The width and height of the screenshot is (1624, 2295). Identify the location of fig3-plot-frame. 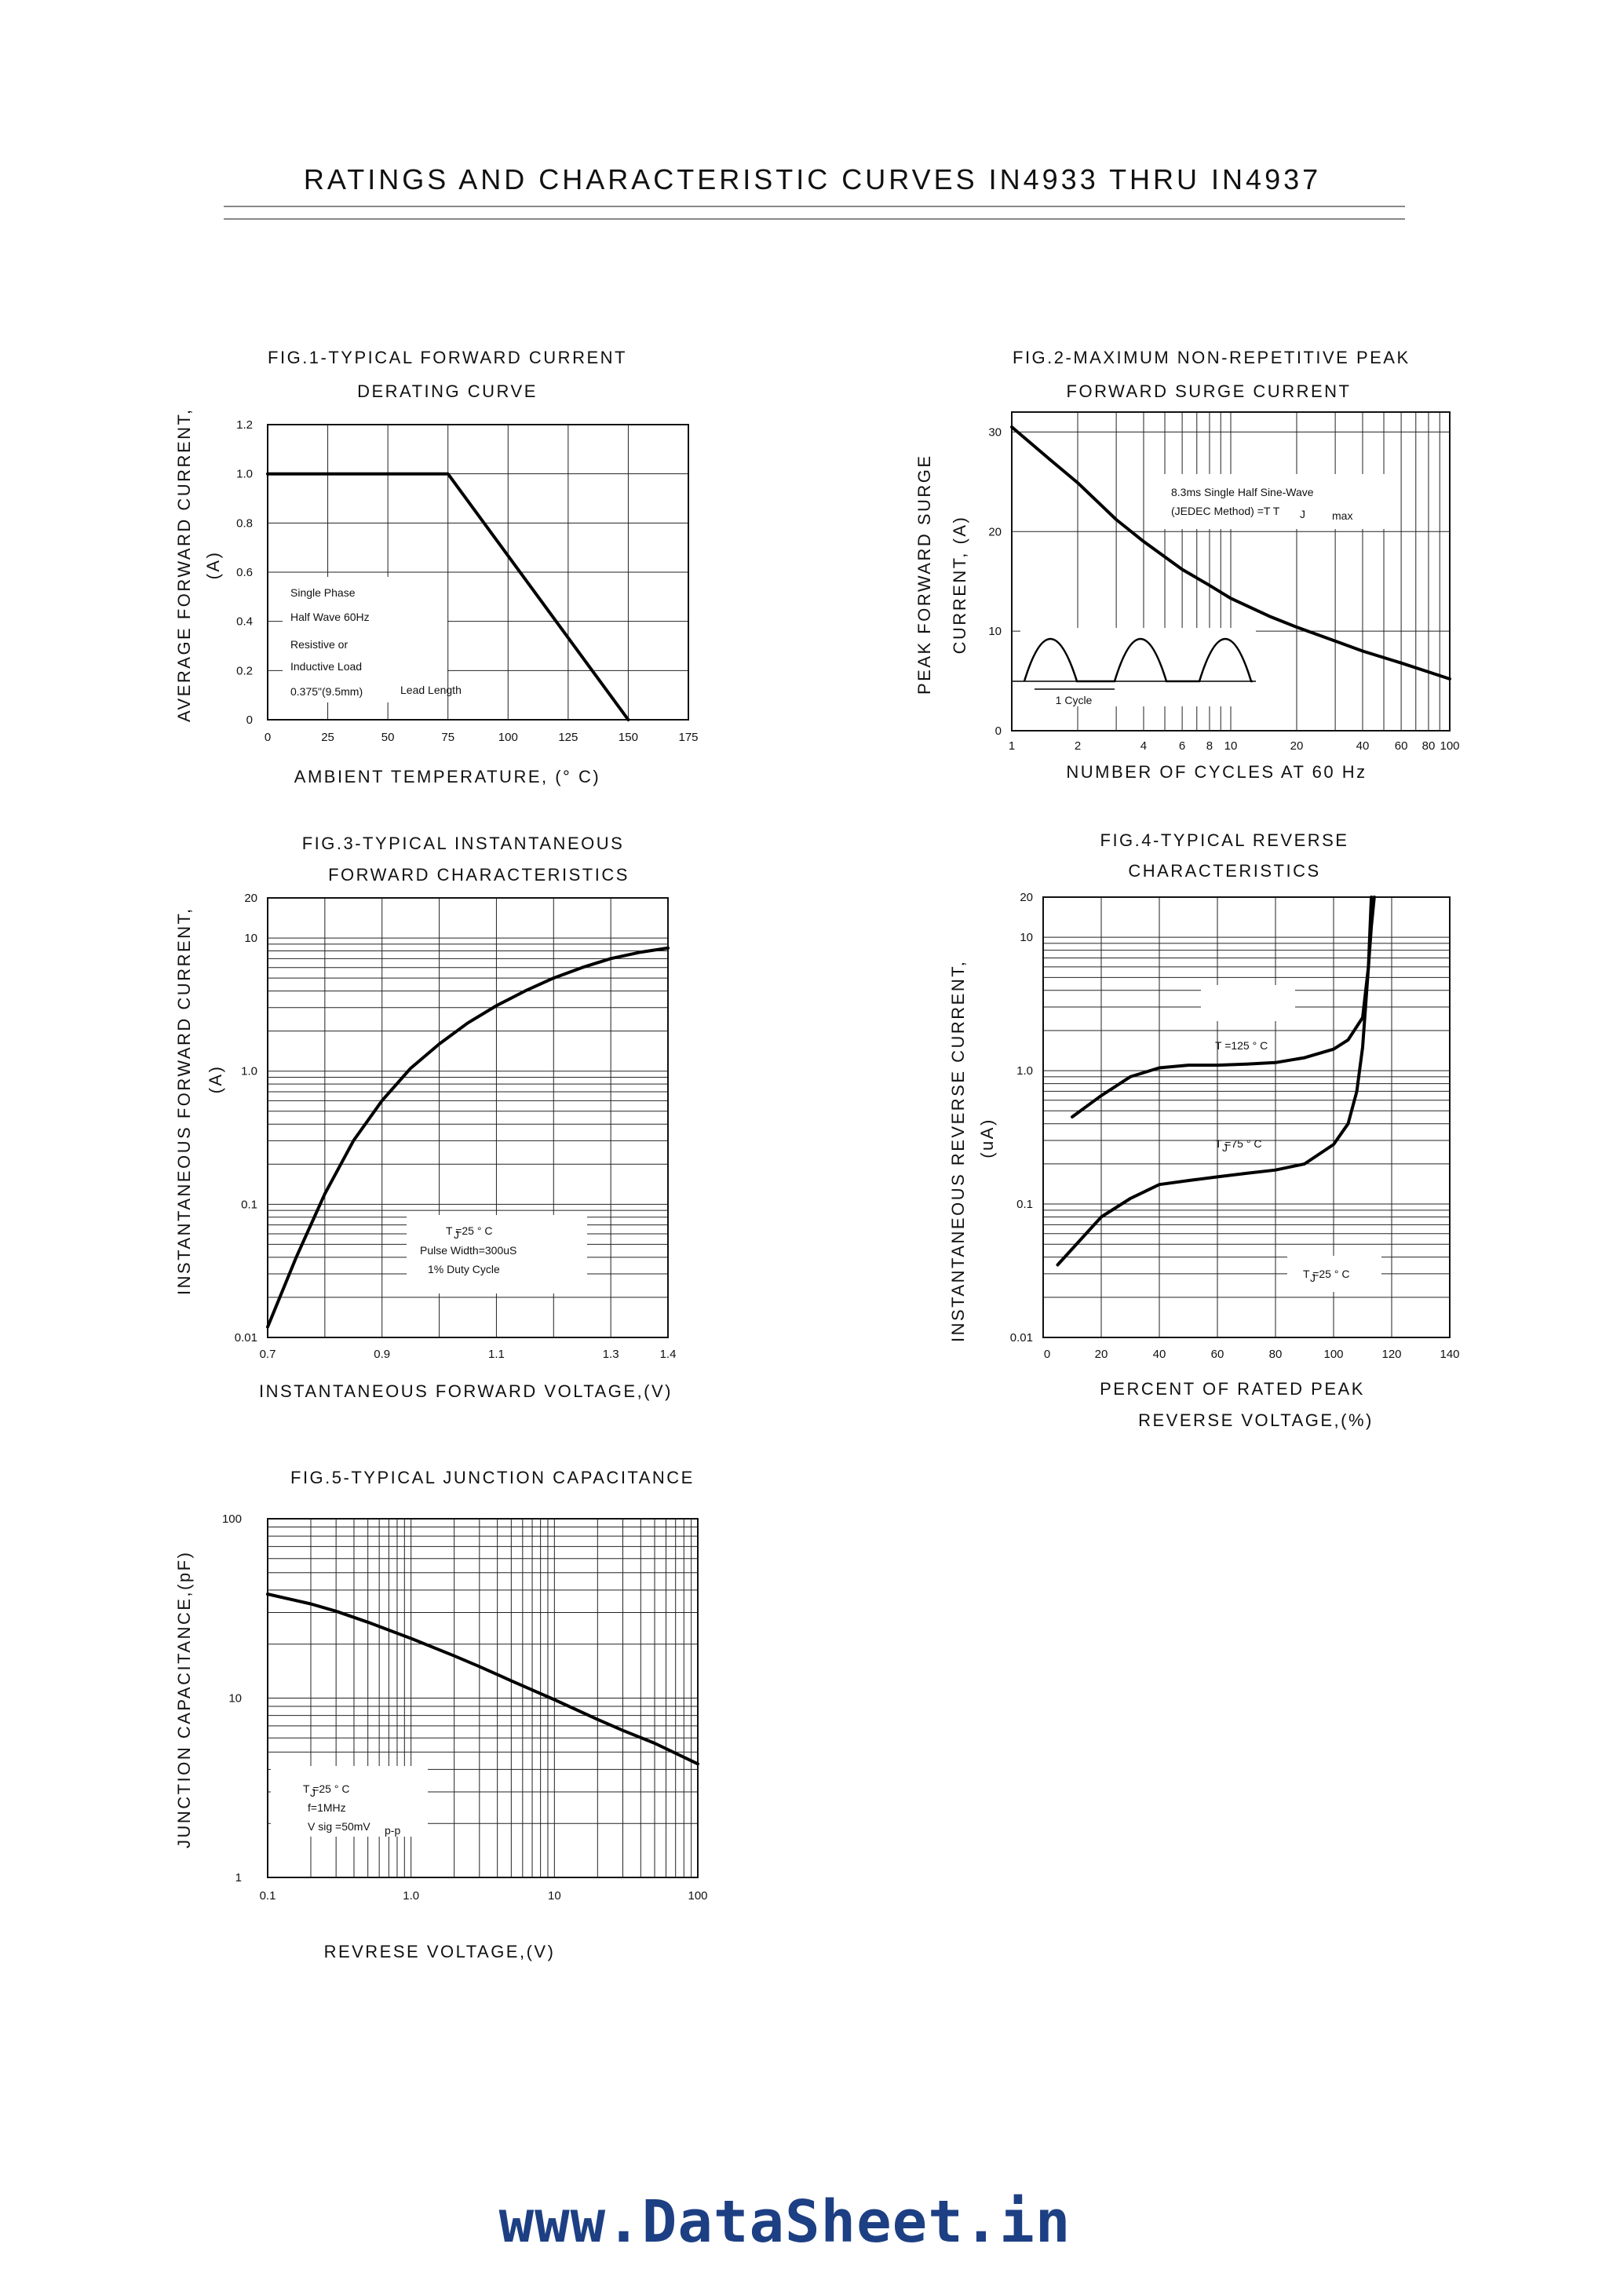
(468, 1117).